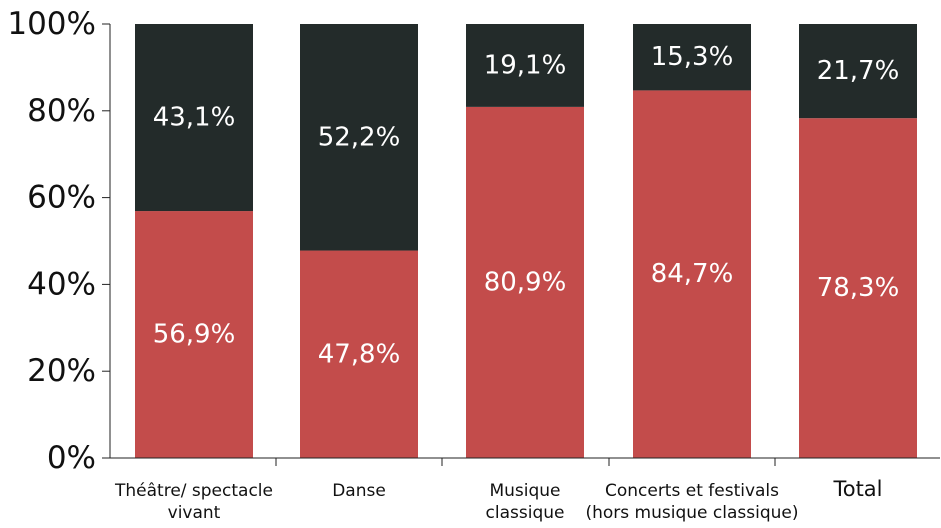  What do you see at coordinates (61, 111) in the screenshot?
I see `y-tick-label: 80%` at bounding box center [61, 111].